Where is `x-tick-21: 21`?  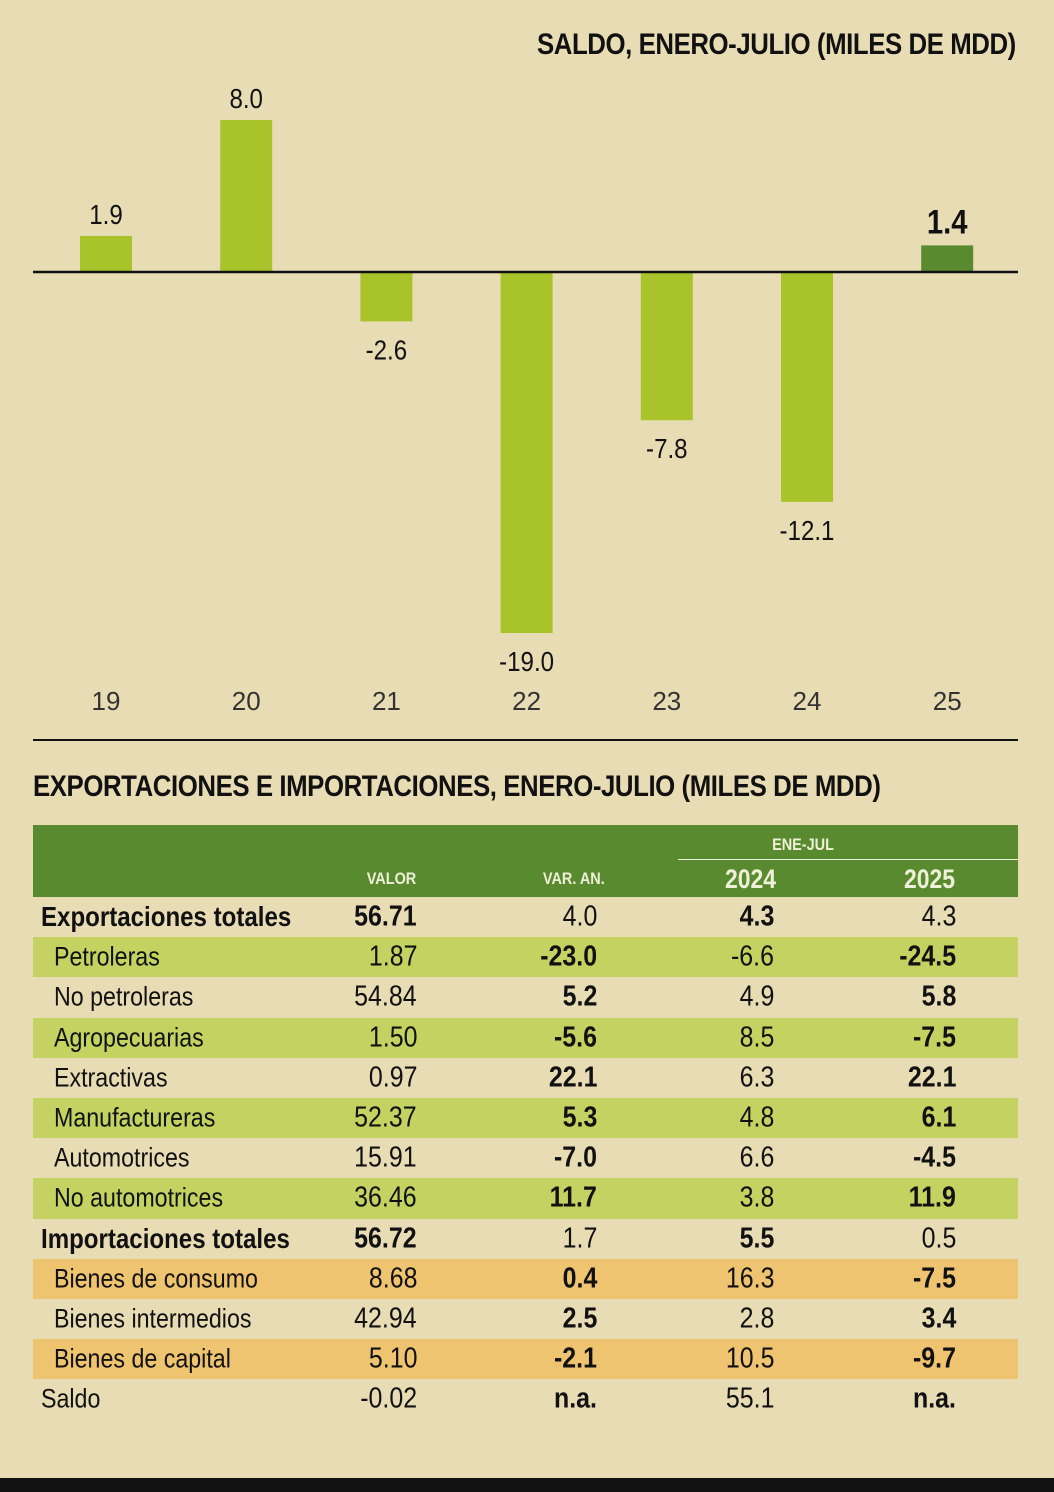
x-tick-21: 21 is located at coordinates (386, 701).